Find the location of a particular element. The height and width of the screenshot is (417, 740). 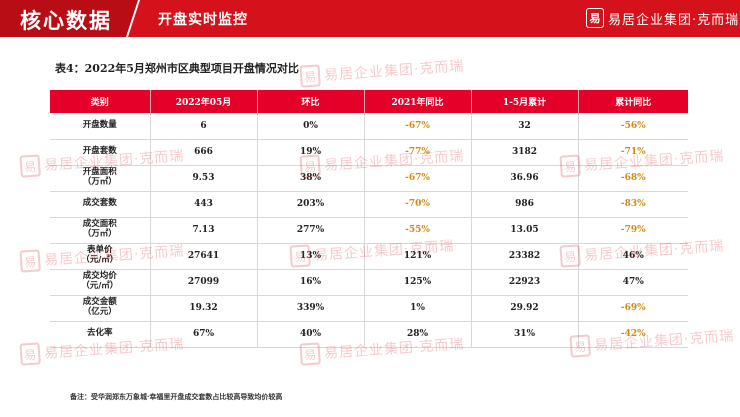

page-subtitle: 开盘实时监控 is located at coordinates (203, 20).